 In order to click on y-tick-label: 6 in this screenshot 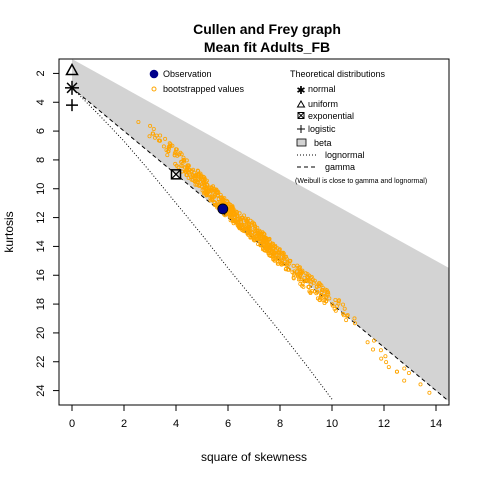, I will do `click(41, 131)`.